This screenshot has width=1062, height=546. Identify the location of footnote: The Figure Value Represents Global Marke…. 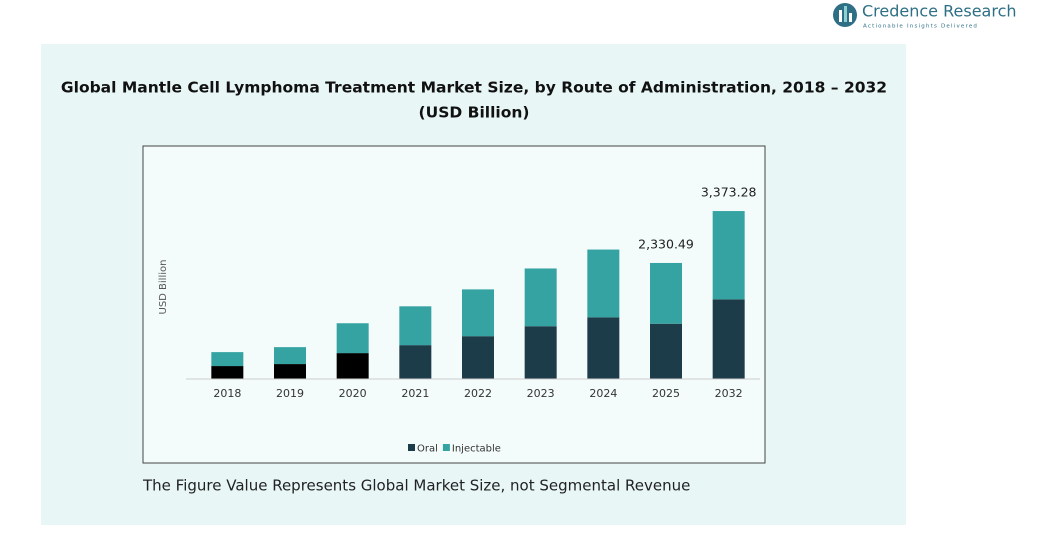
(416, 486).